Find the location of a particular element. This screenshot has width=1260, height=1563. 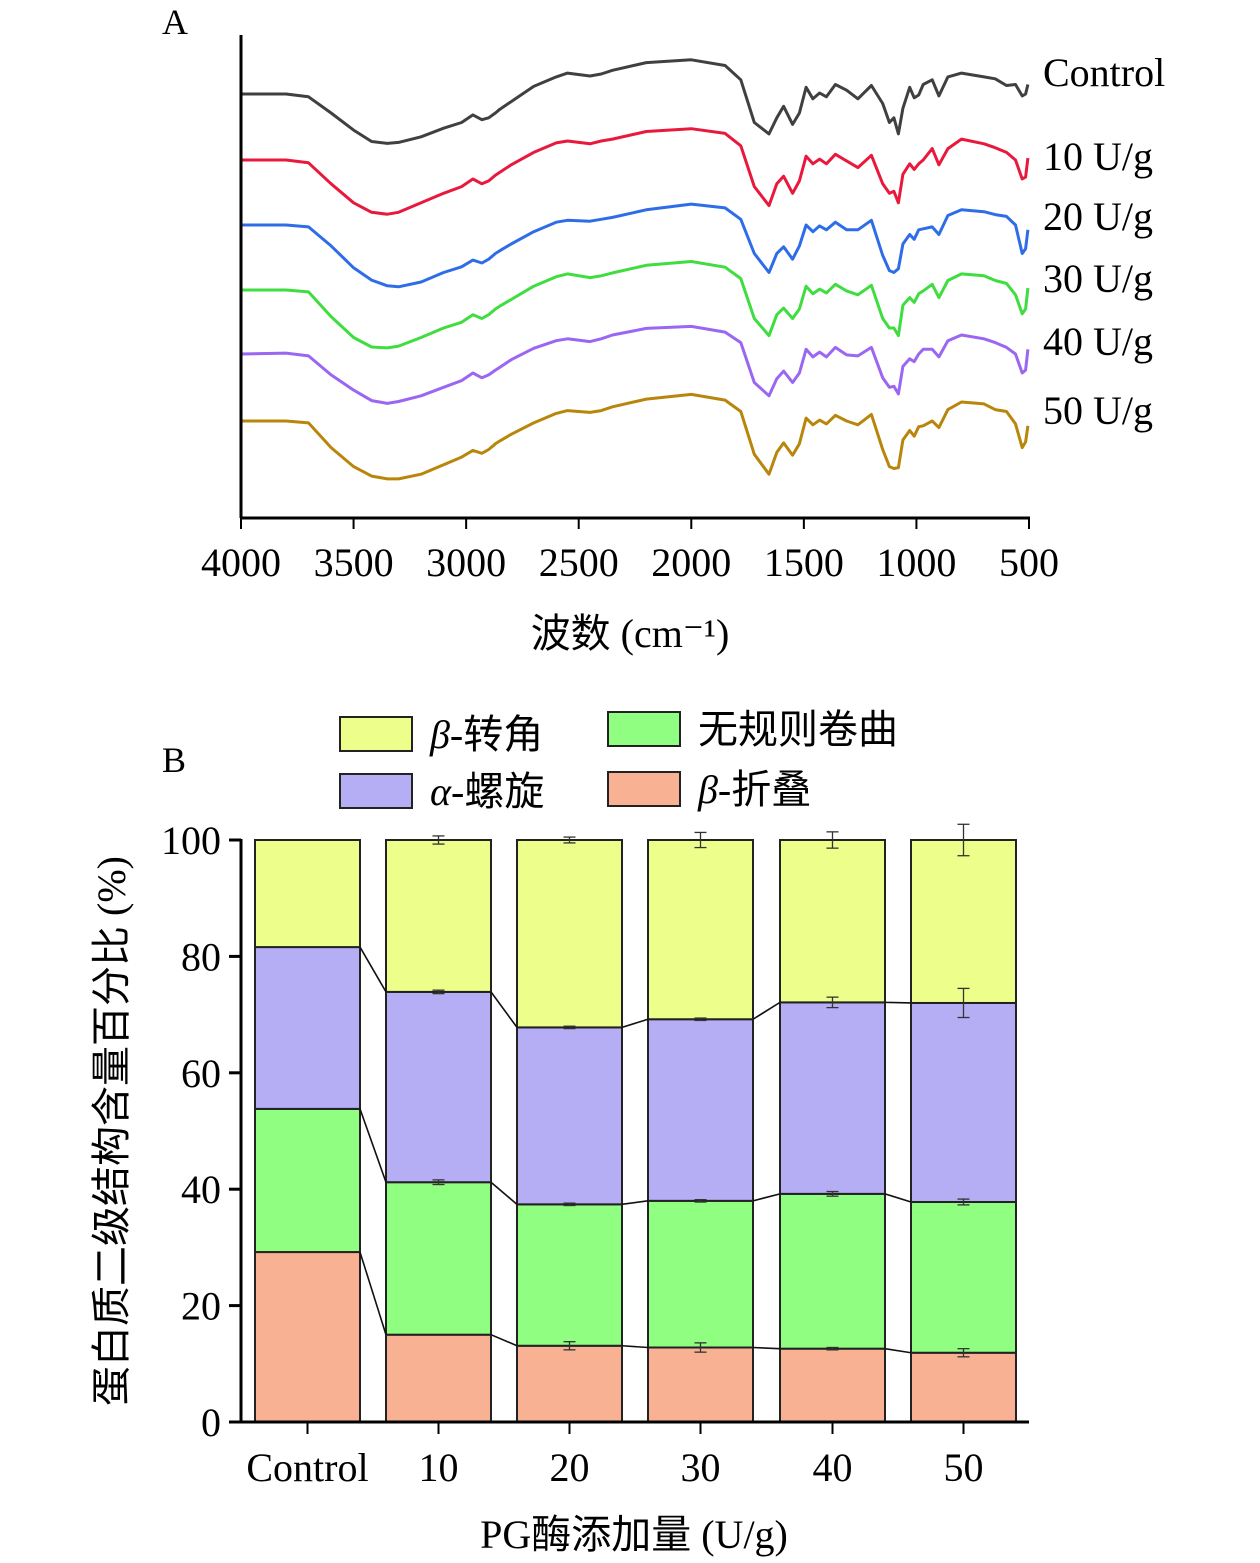

panel-a-x-ticks: 4000 3500 3000 2500 2000 1500 1000 500 is located at coordinates (630, 551).